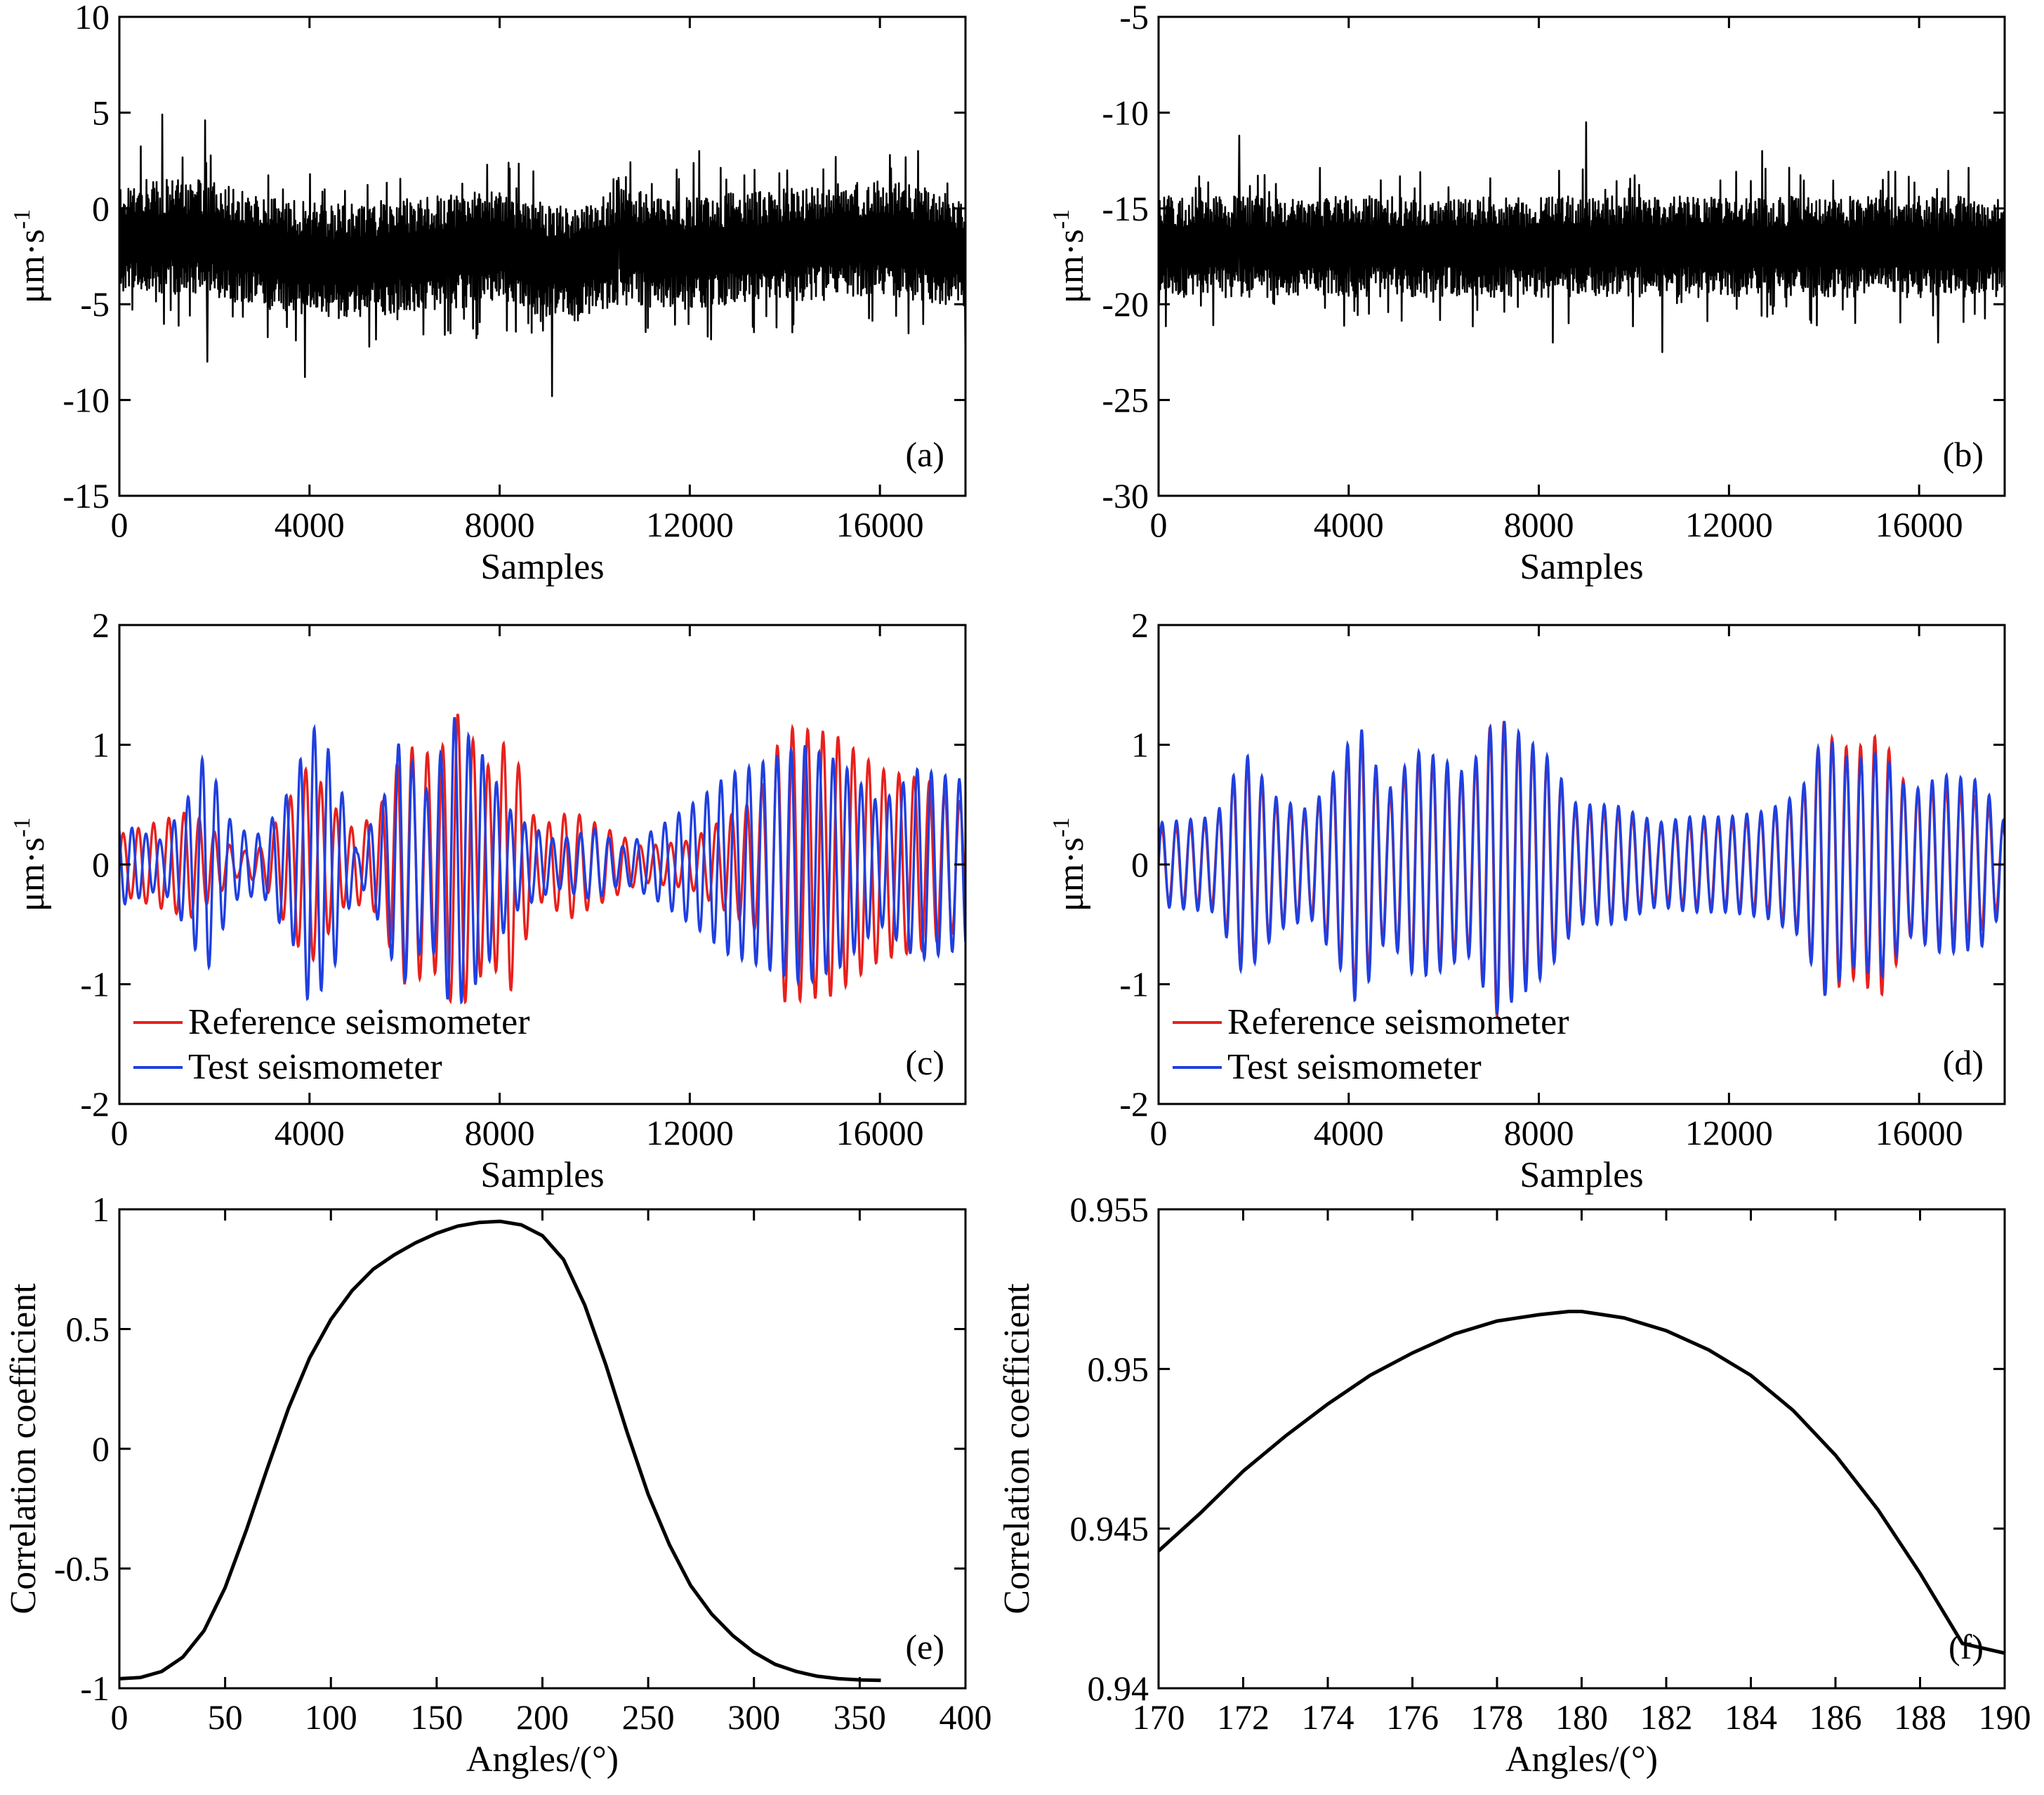 This screenshot has width=2044, height=1795. I want to click on x-tick-label: 200, so click(542, 1717).